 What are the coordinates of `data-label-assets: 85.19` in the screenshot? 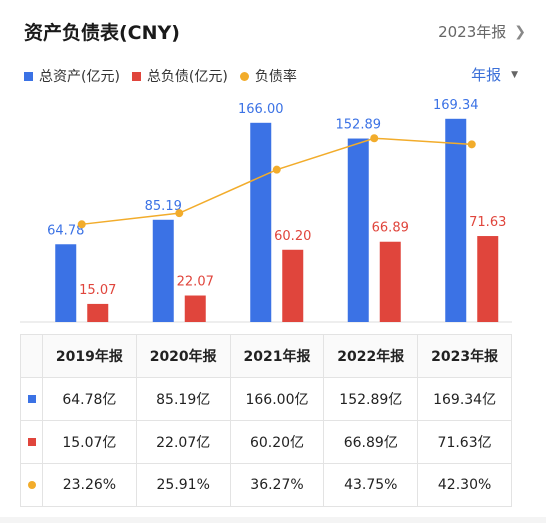 It's located at (163, 206).